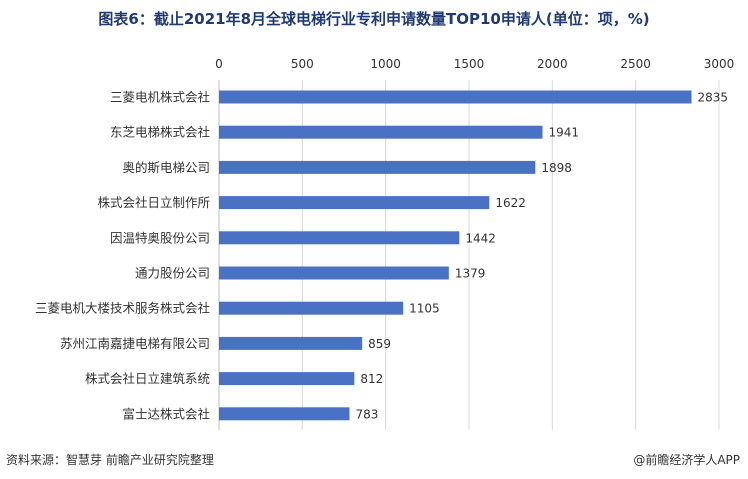  What do you see at coordinates (719, 64) in the screenshot?
I see `x-tick-label: 3000` at bounding box center [719, 64].